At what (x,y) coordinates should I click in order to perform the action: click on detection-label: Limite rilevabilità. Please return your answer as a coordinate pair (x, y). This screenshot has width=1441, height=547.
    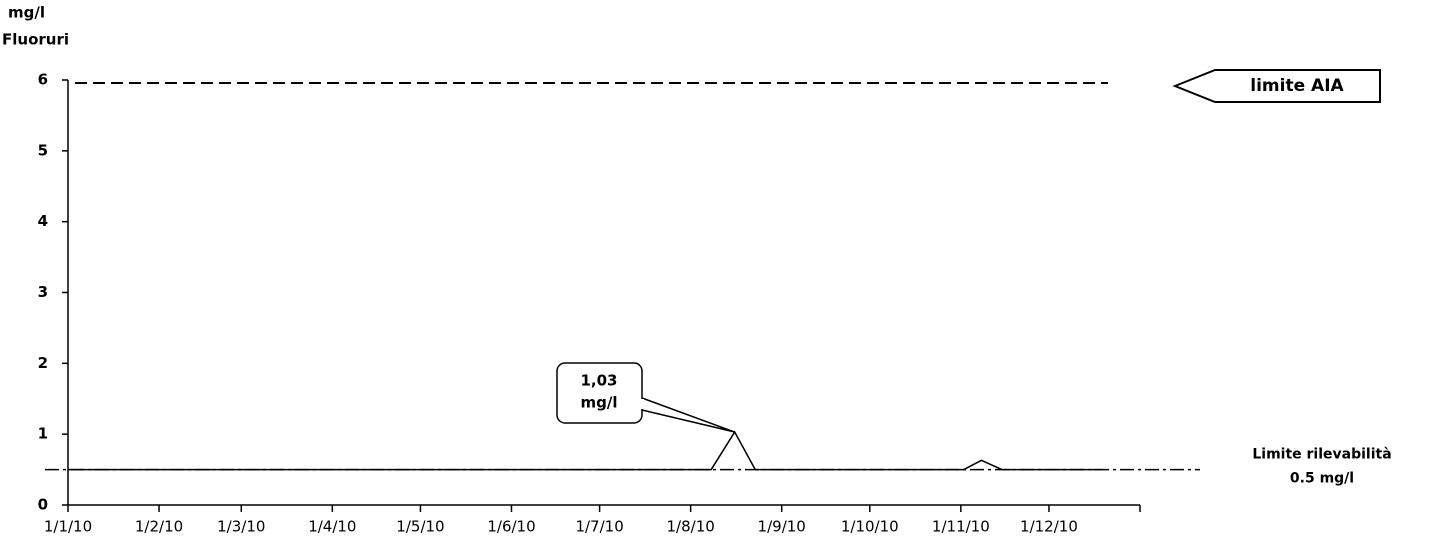
    Looking at the image, I should click on (1321, 455).